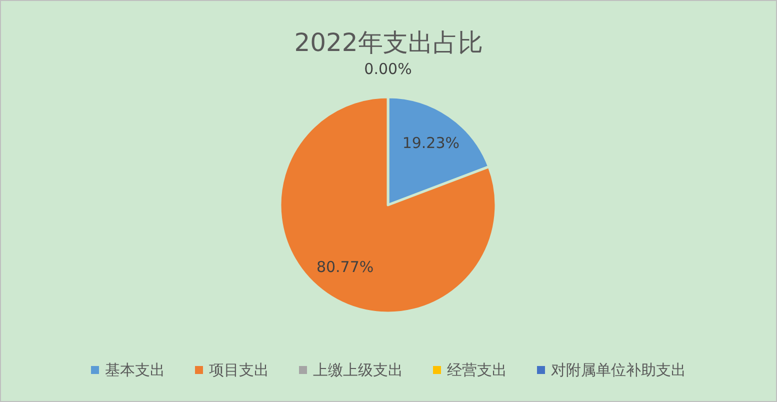 This screenshot has height=402, width=777. I want to click on legend-label: 对附属单位补助支出, so click(618, 370).